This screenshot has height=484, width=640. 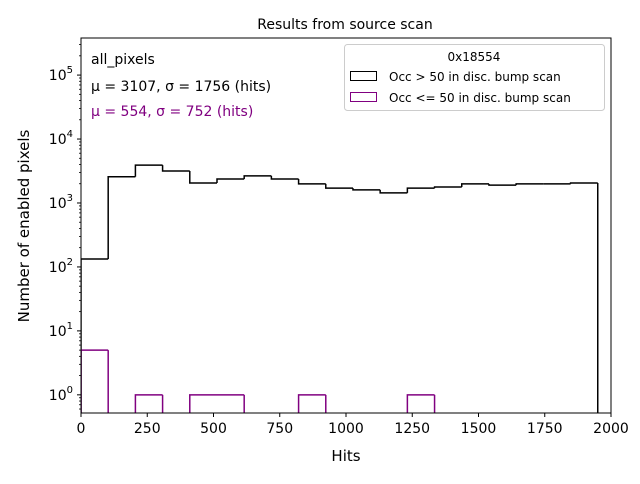 I want to click on x-tick-label: 500, so click(x=213, y=429).